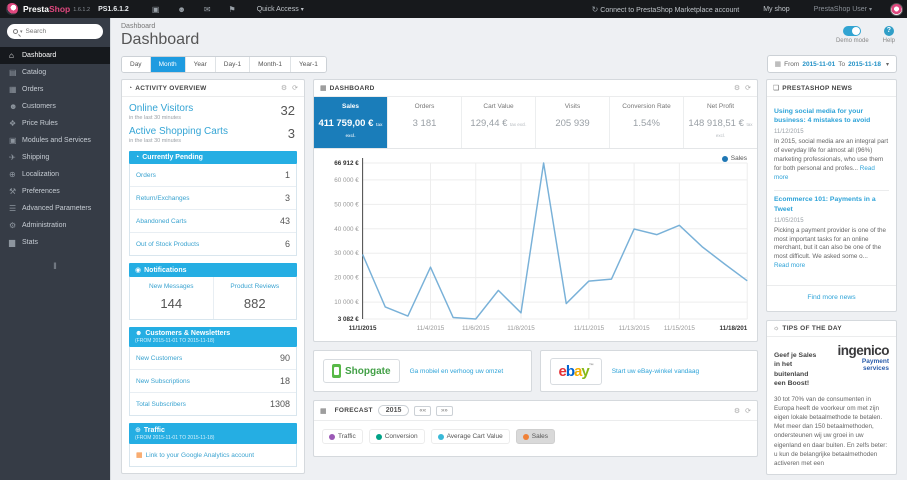  Describe the element at coordinates (181, 9) in the screenshot. I see `customer-icon: ☻` at that location.